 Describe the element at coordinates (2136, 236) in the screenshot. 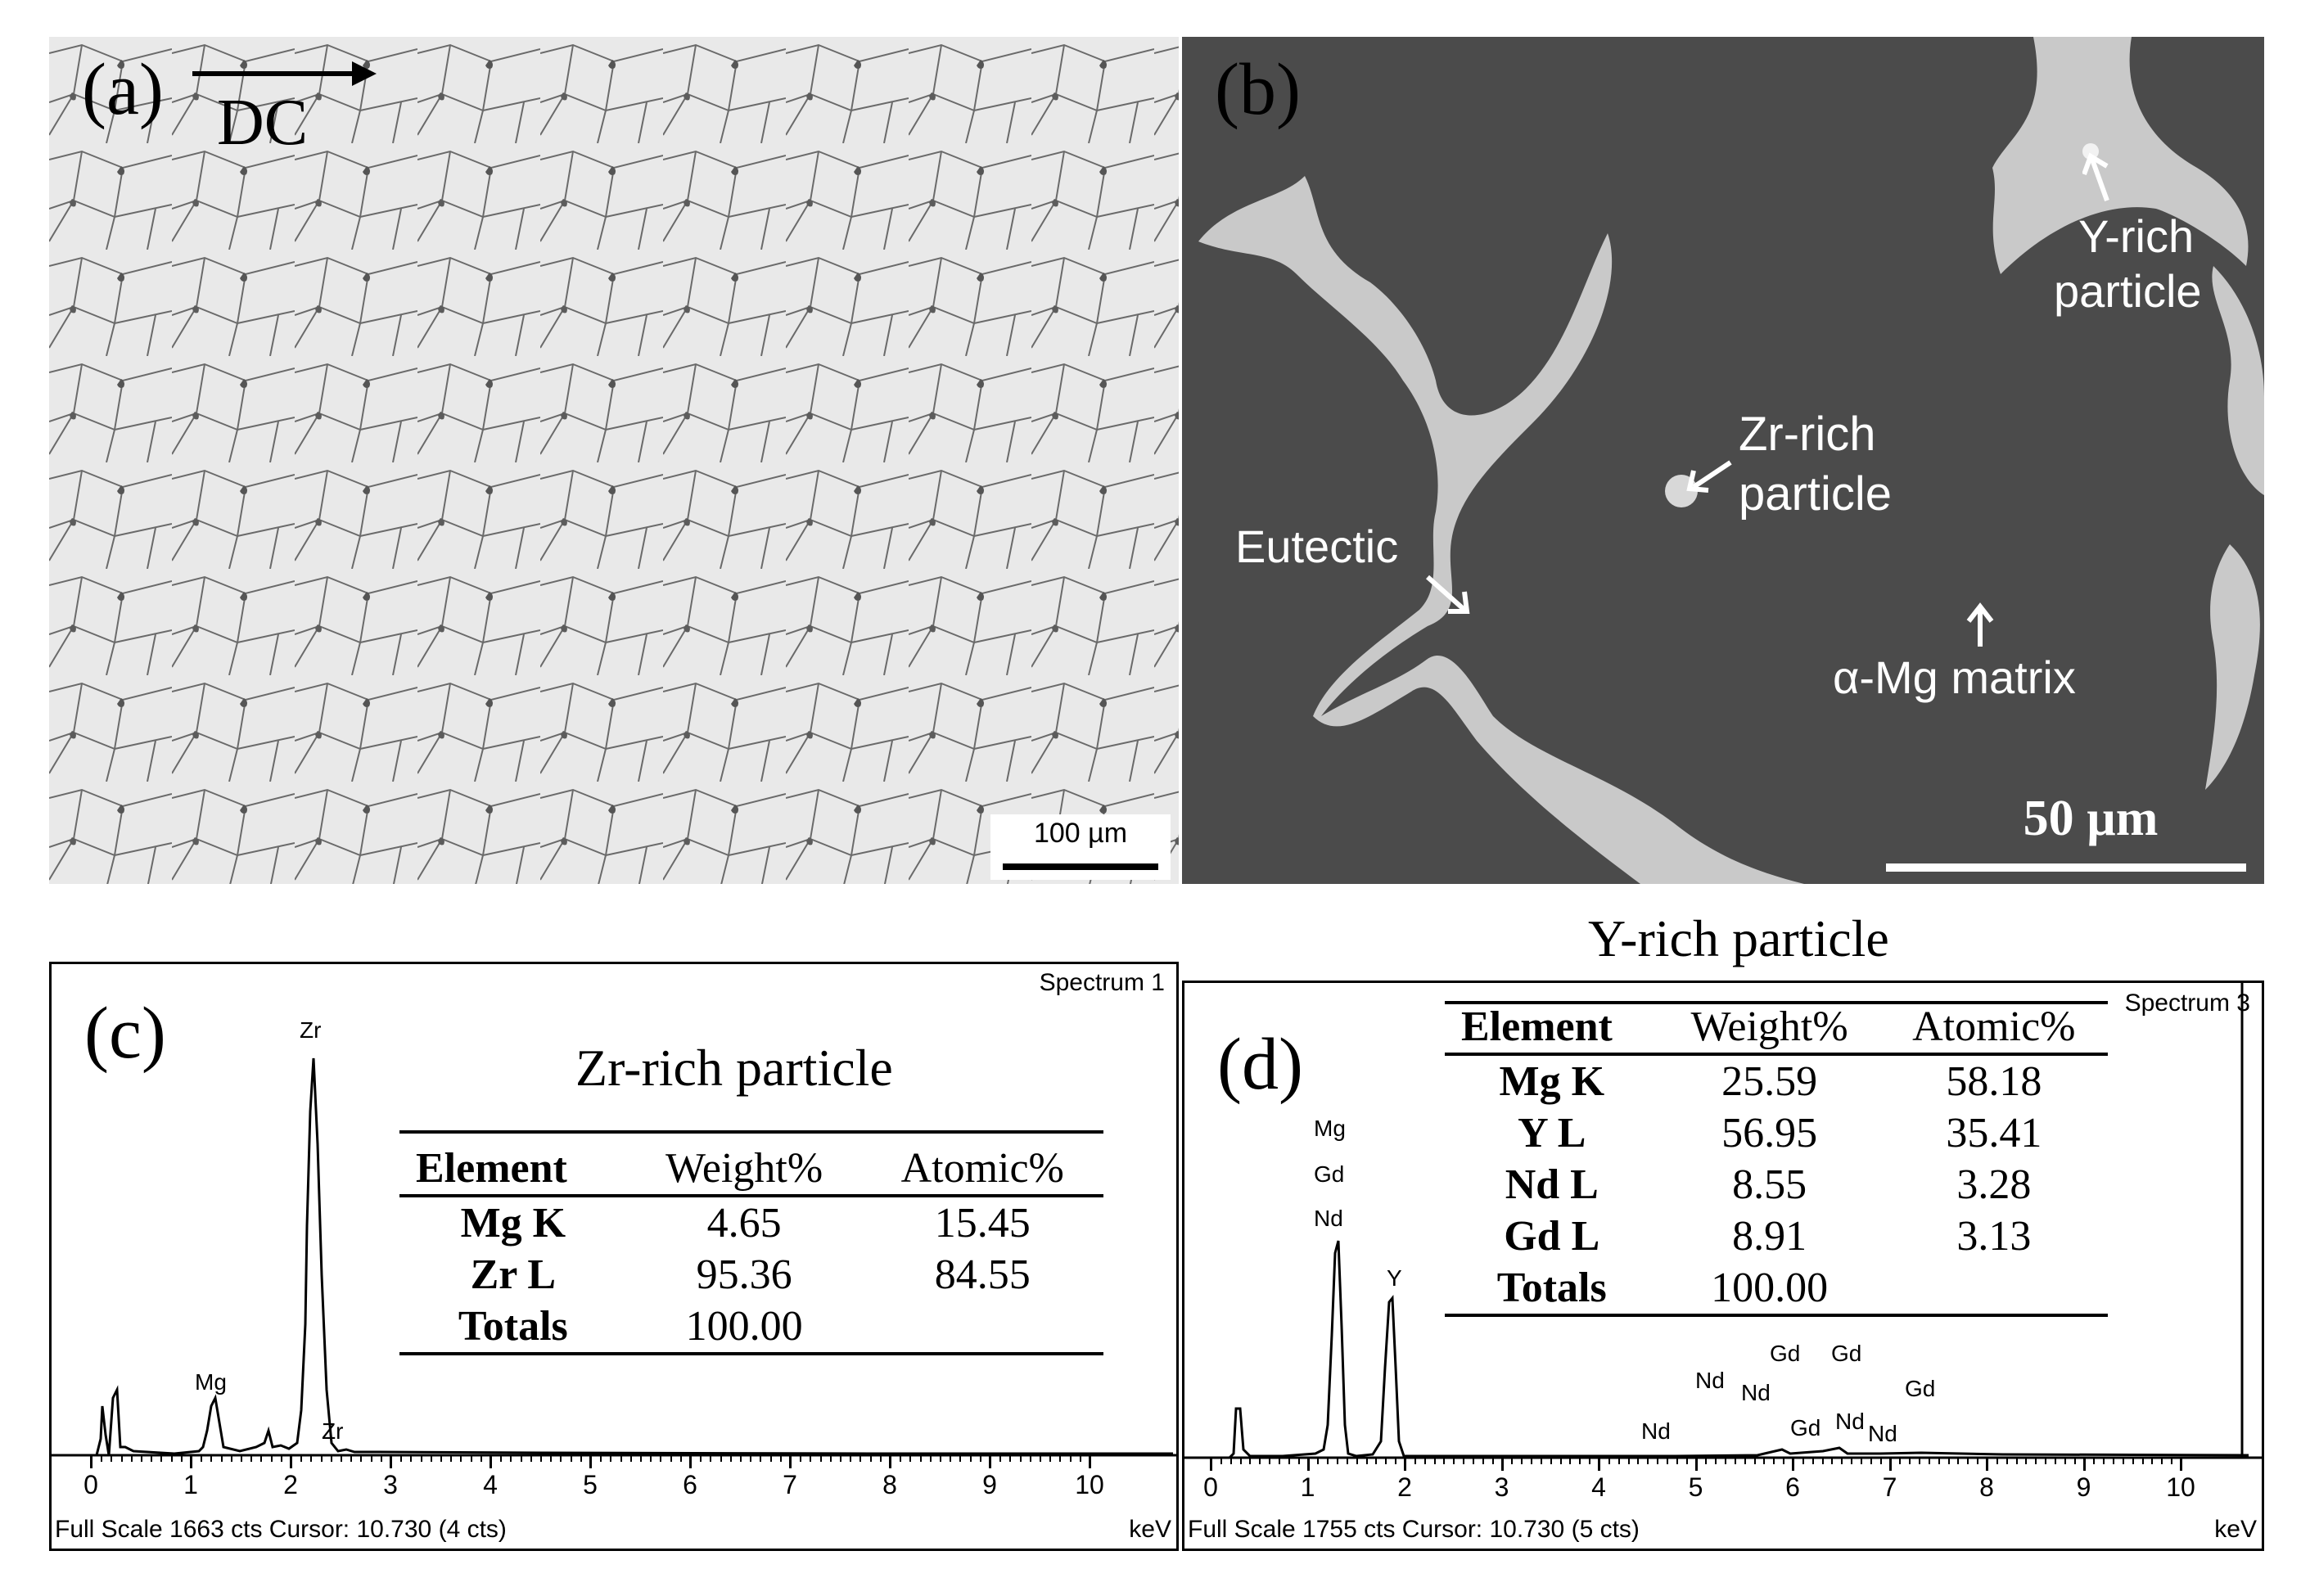

I see `y-rich-label-line1: Y-rich` at that location.